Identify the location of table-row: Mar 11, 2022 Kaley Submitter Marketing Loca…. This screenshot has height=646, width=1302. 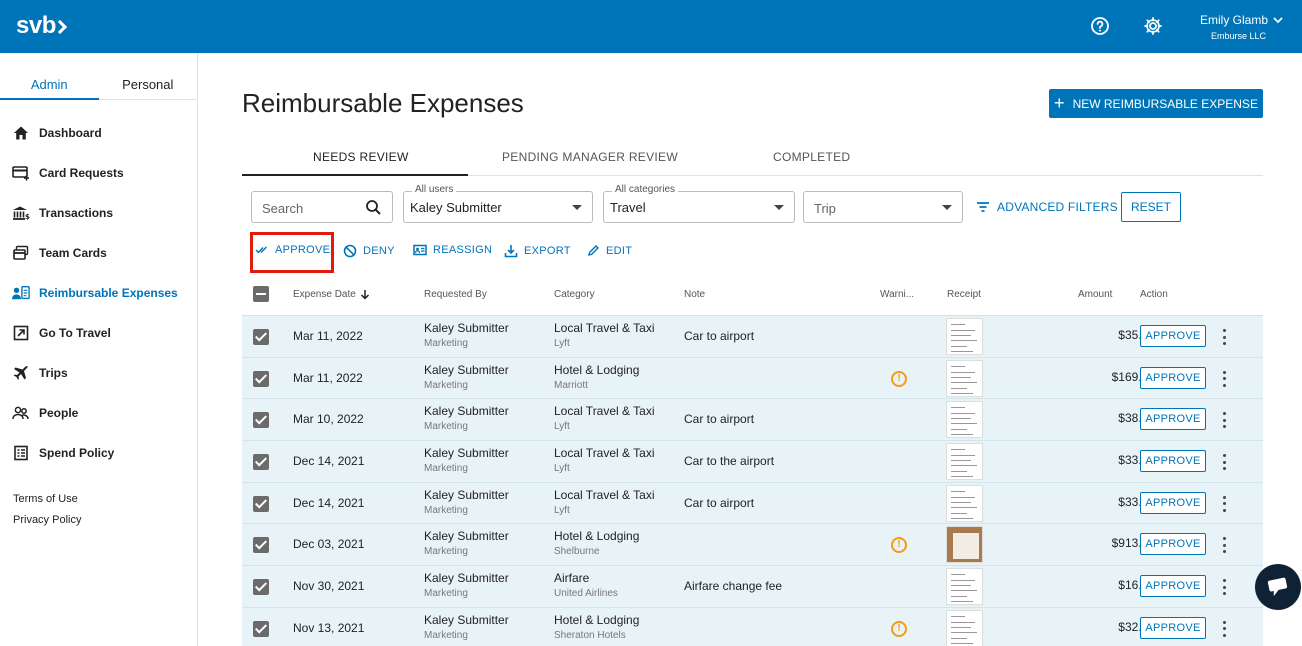
(752, 337).